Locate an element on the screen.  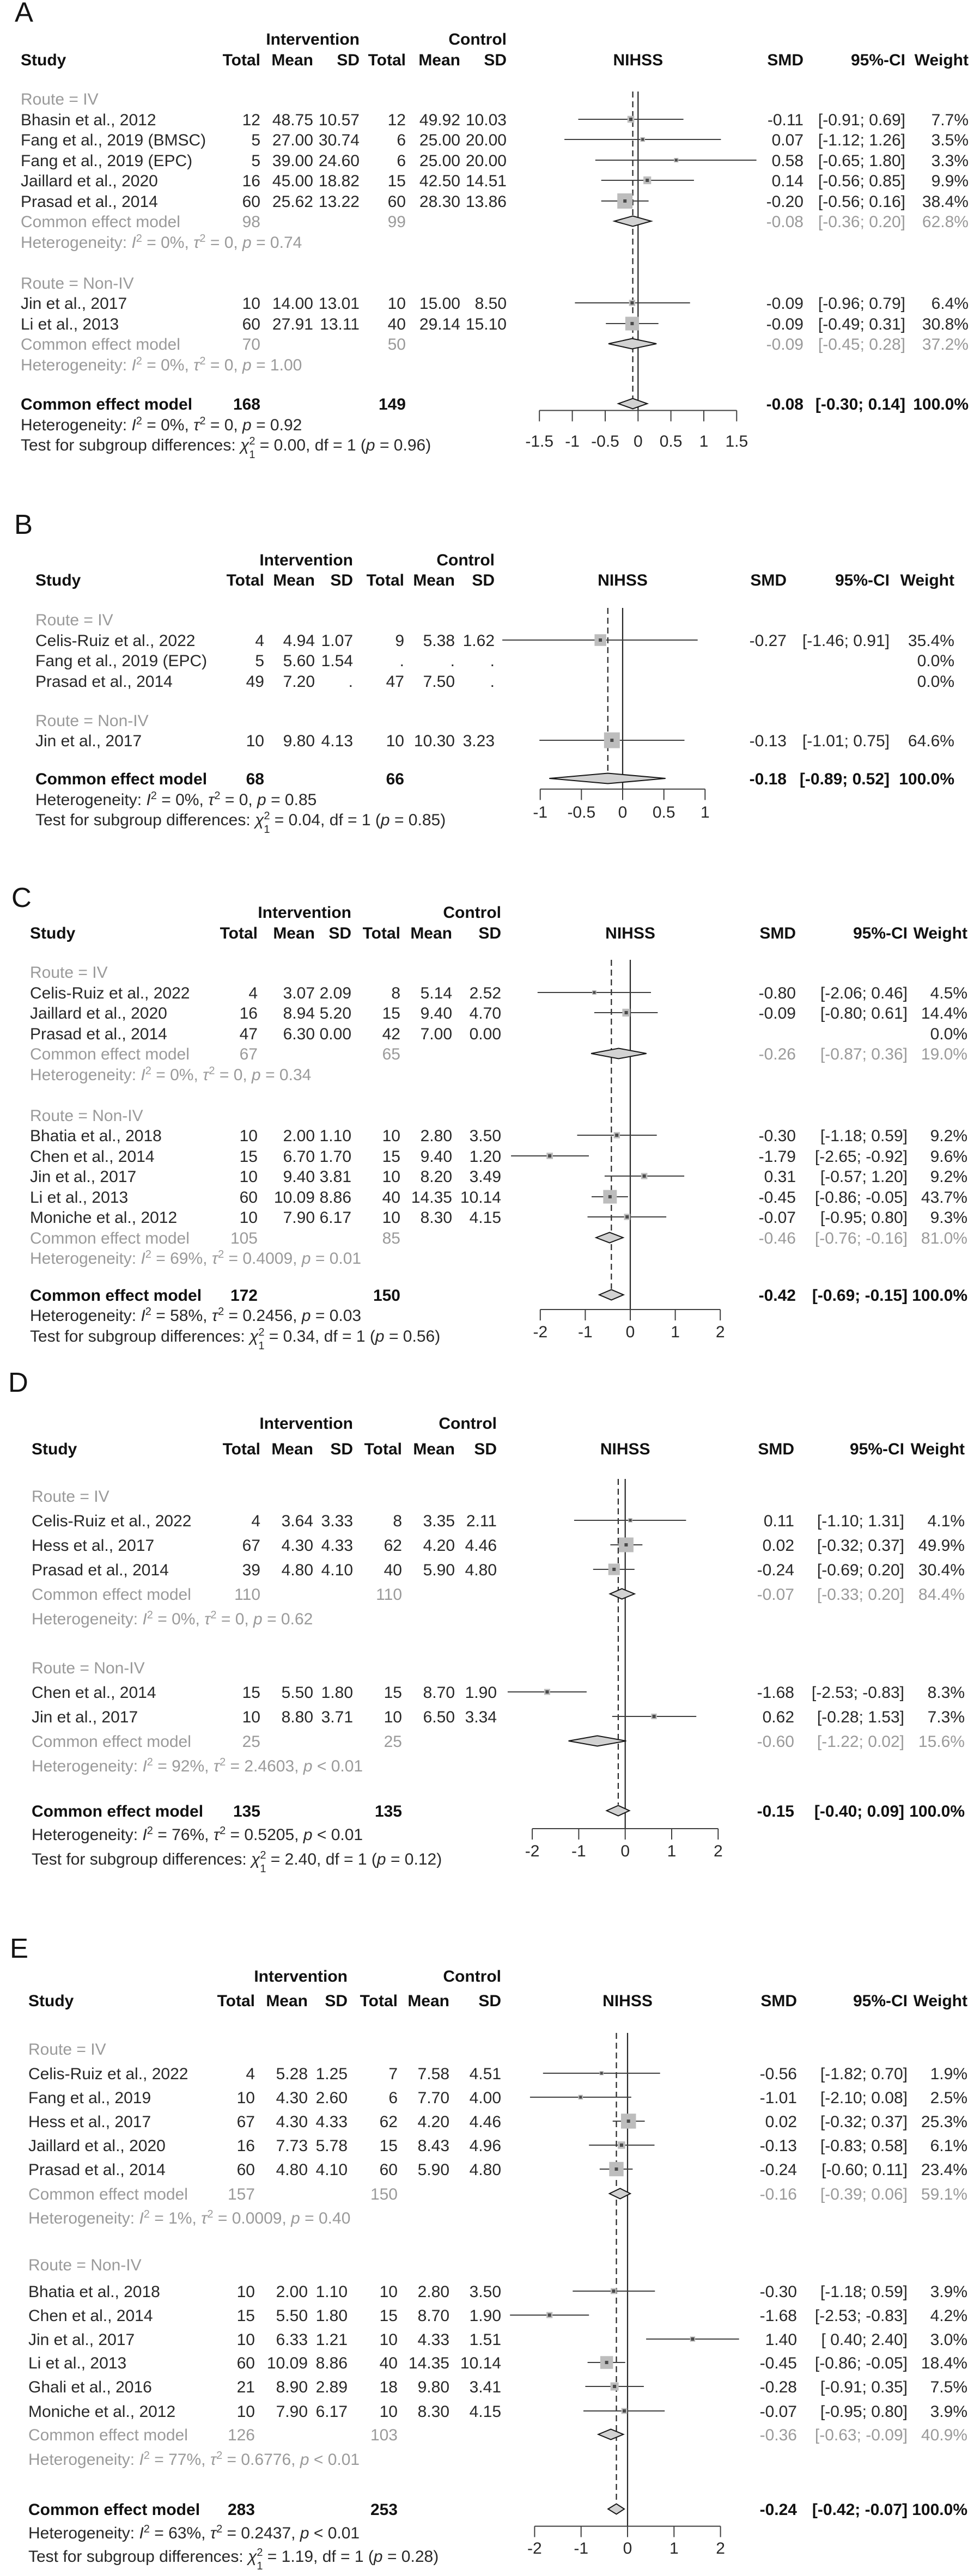
svg-text: 0.0% is located at coordinates (948, 1034).